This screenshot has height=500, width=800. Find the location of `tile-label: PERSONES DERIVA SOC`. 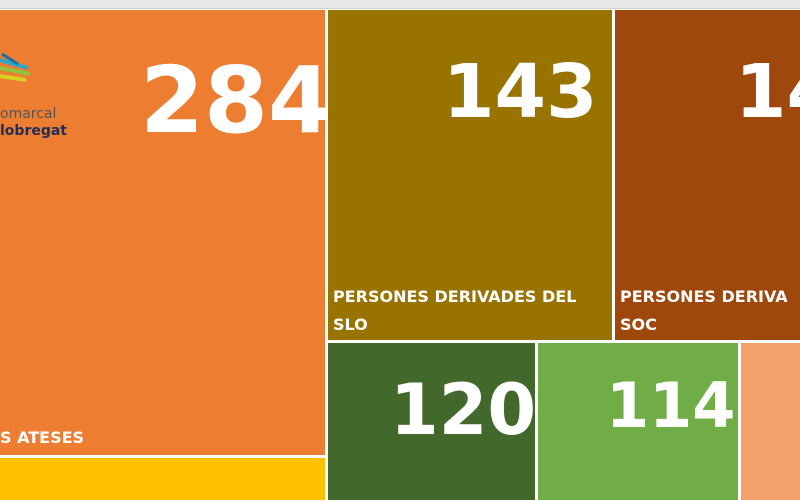

tile-label: PERSONES DERIVA SOC is located at coordinates (704, 311).